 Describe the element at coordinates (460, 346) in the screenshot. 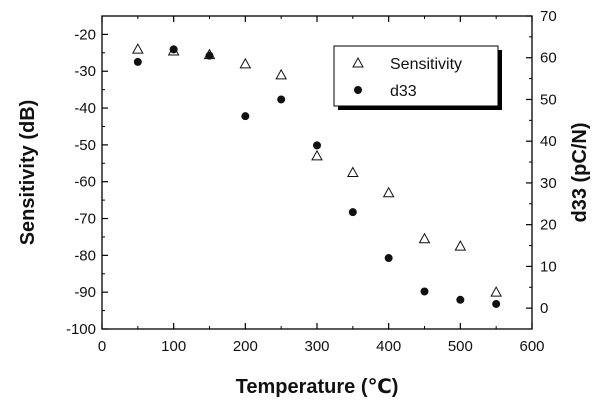

I see `x-tick-label: 500` at that location.